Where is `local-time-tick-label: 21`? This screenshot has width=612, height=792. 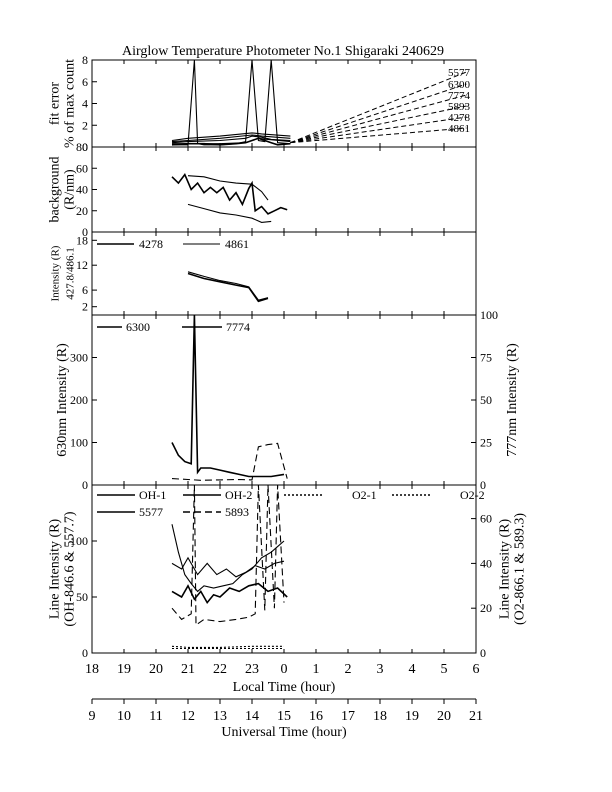
local-time-tick-label: 21 is located at coordinates (188, 669).